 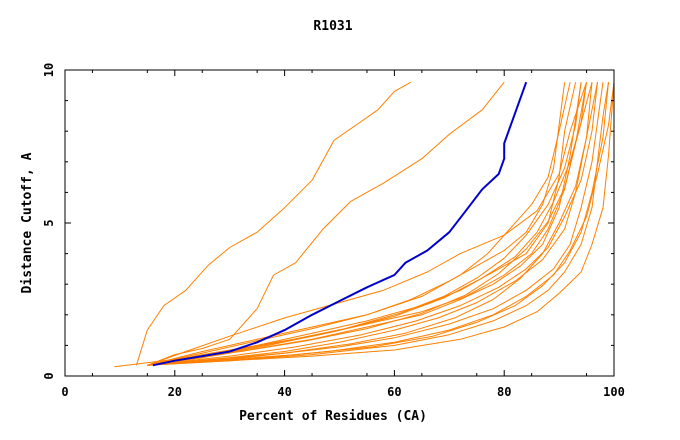 I want to click on y-tick-label: 0, so click(x=49, y=375).